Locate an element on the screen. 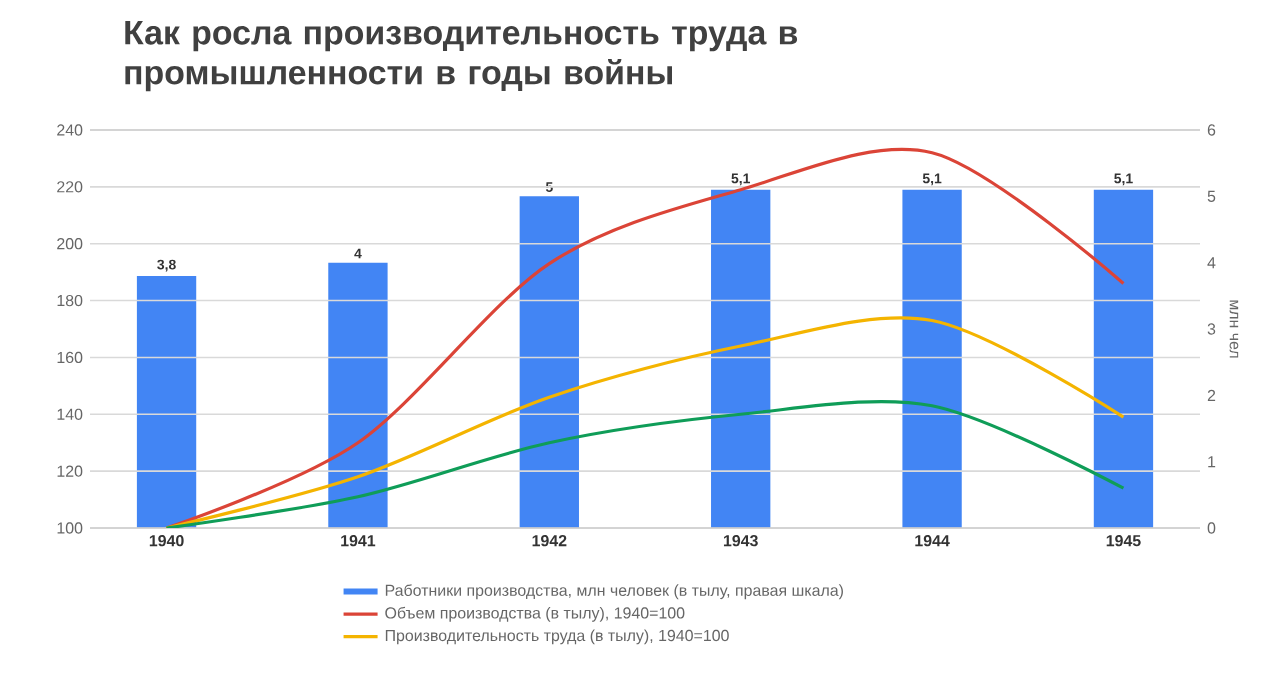  chart-title: Как росла производительность труда в промышленности в годы войны is located at coordinates (461, 56).